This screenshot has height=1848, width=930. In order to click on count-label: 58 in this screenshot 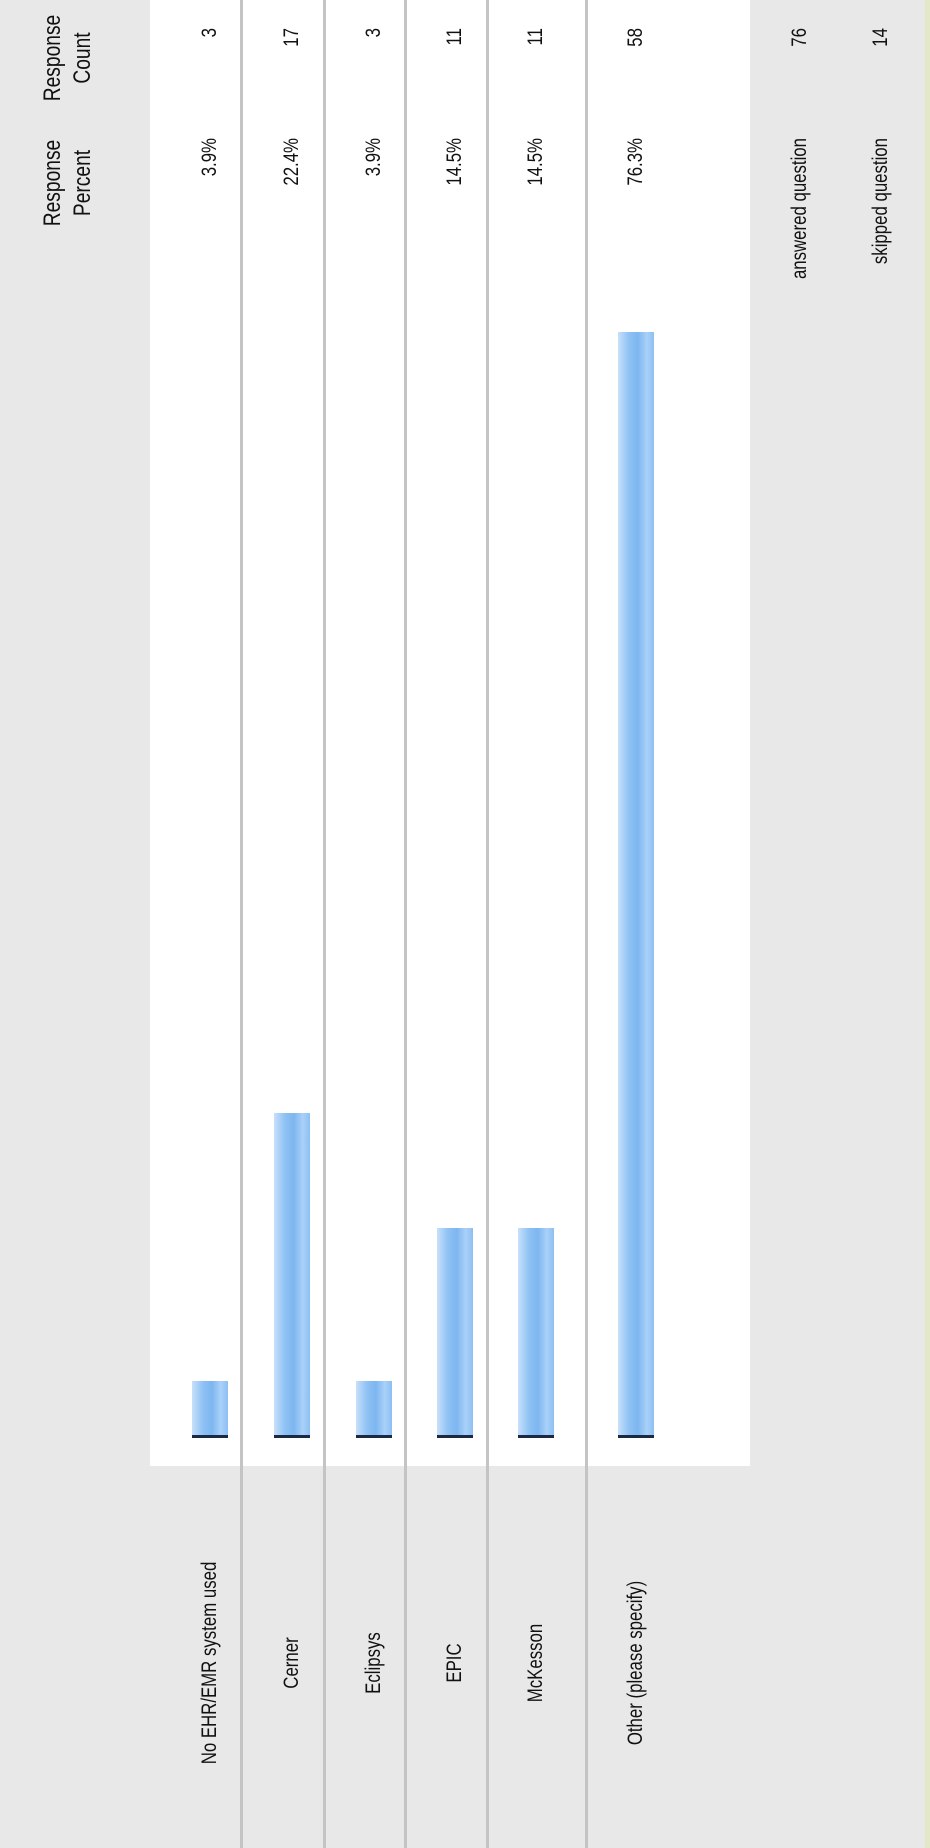, I will do `click(635, 37)`.